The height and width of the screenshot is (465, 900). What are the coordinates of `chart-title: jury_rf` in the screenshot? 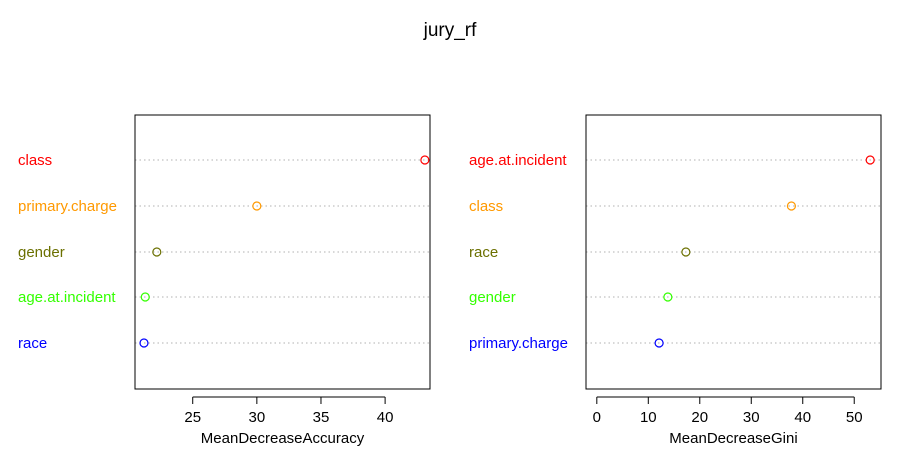 It's located at (450, 30).